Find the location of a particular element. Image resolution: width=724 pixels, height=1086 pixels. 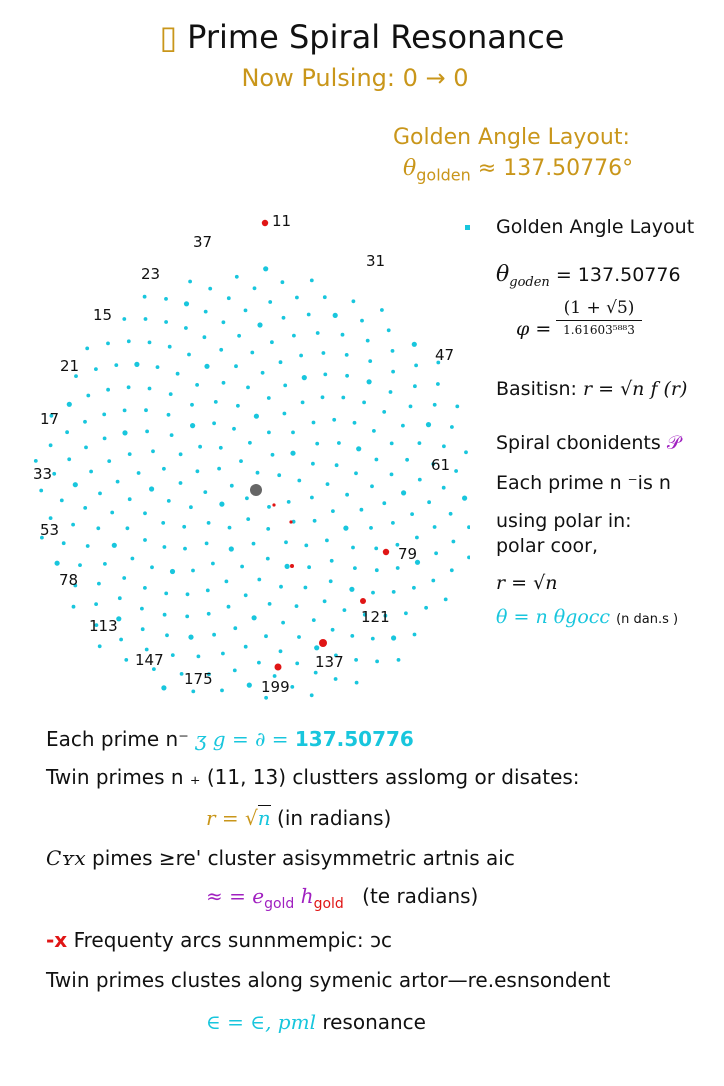

row3-r: r = √ is located at coordinates (232, 818).